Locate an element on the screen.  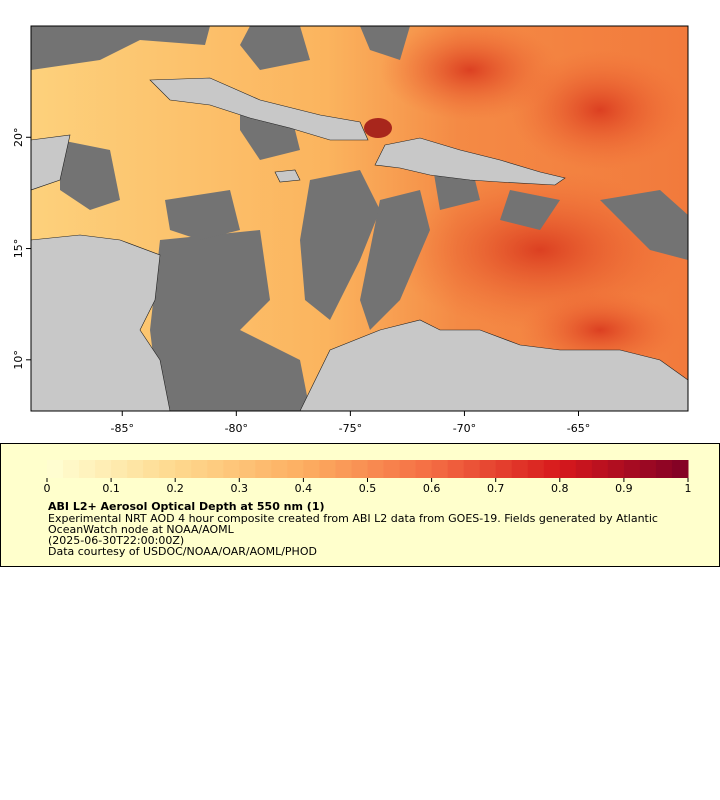
colorbar-tick-label: 0.8 is located at coordinates (560, 488).